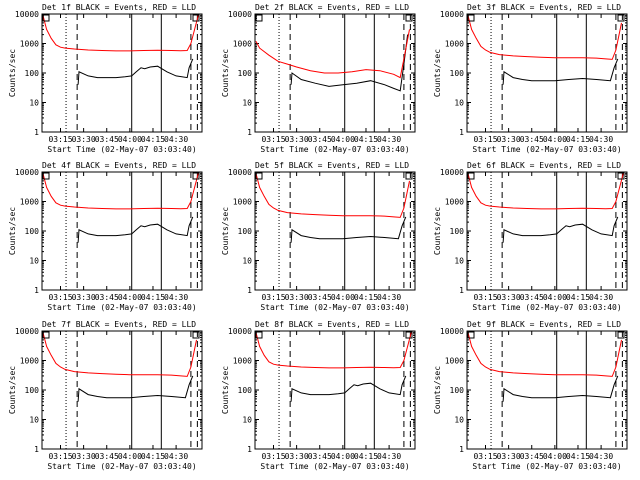 The height and width of the screenshot is (480, 640). What do you see at coordinates (119, 324) in the screenshot?
I see `panel-title: Det 7f BLACK = Events, RED = LLD` at bounding box center [119, 324].